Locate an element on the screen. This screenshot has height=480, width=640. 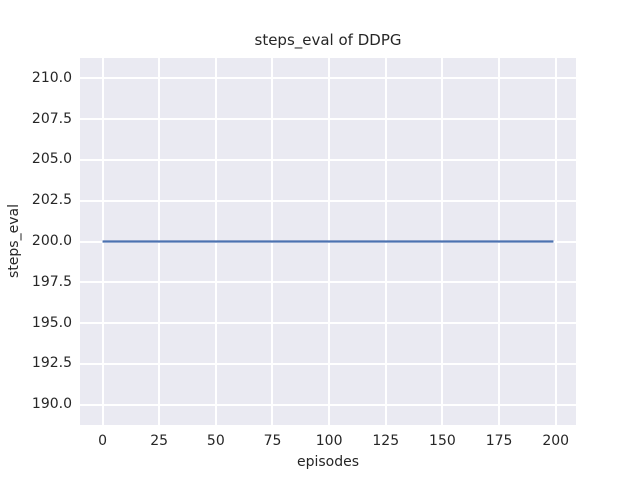
x-tick-label: 50 is located at coordinates (215, 441).